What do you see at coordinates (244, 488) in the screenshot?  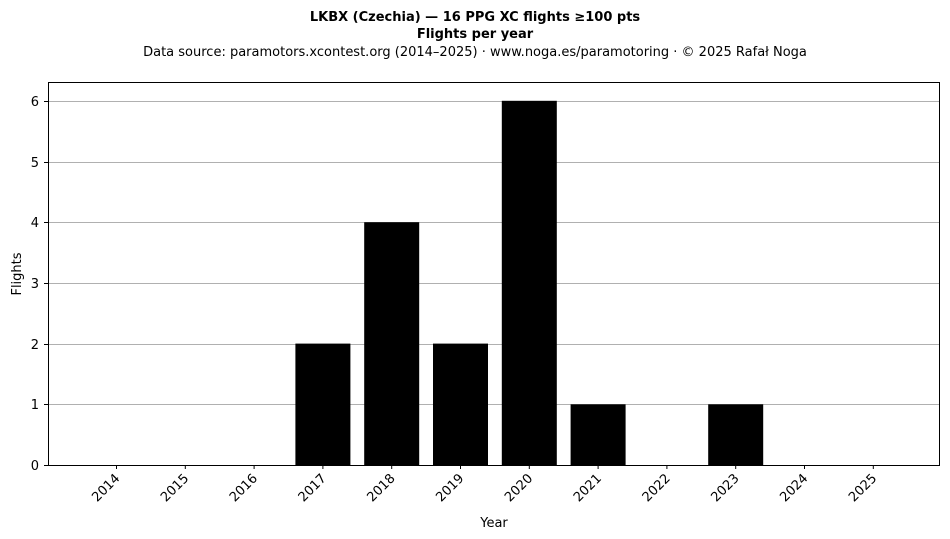 I see `x-tick-label: 2016` at bounding box center [244, 488].